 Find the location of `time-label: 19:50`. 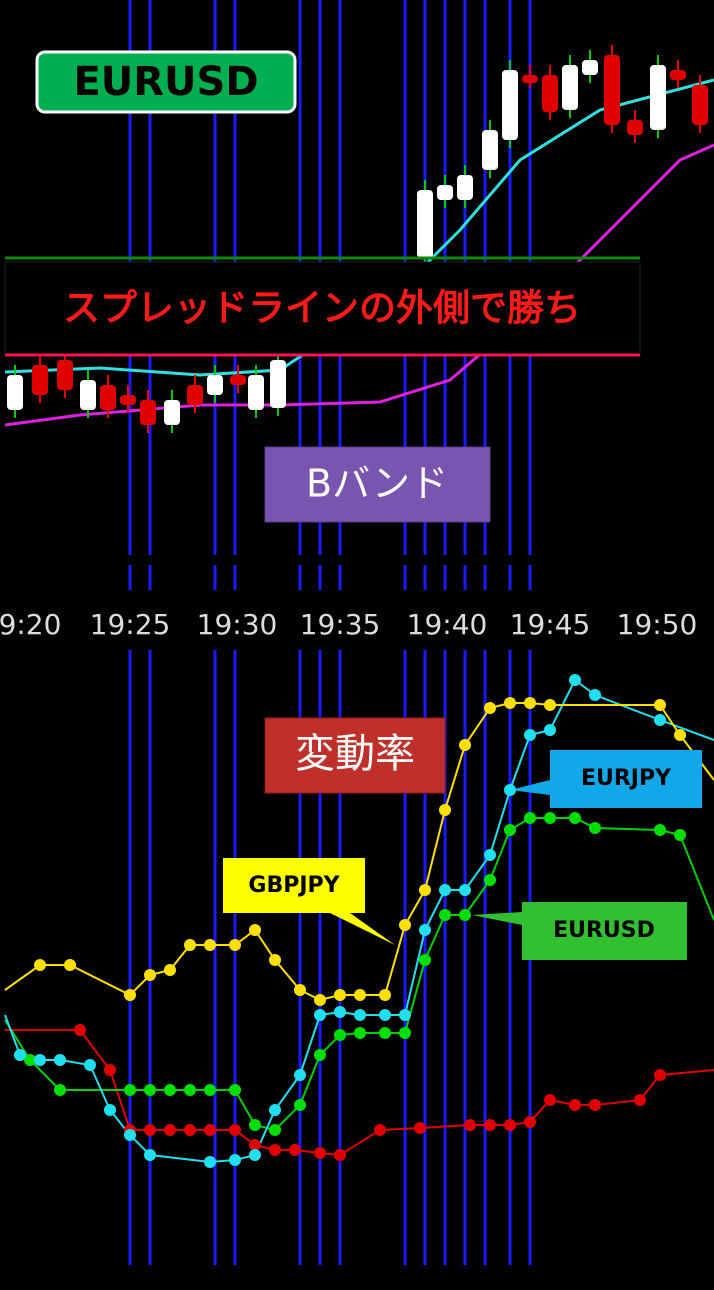

time-label: 19:50 is located at coordinates (657, 624).